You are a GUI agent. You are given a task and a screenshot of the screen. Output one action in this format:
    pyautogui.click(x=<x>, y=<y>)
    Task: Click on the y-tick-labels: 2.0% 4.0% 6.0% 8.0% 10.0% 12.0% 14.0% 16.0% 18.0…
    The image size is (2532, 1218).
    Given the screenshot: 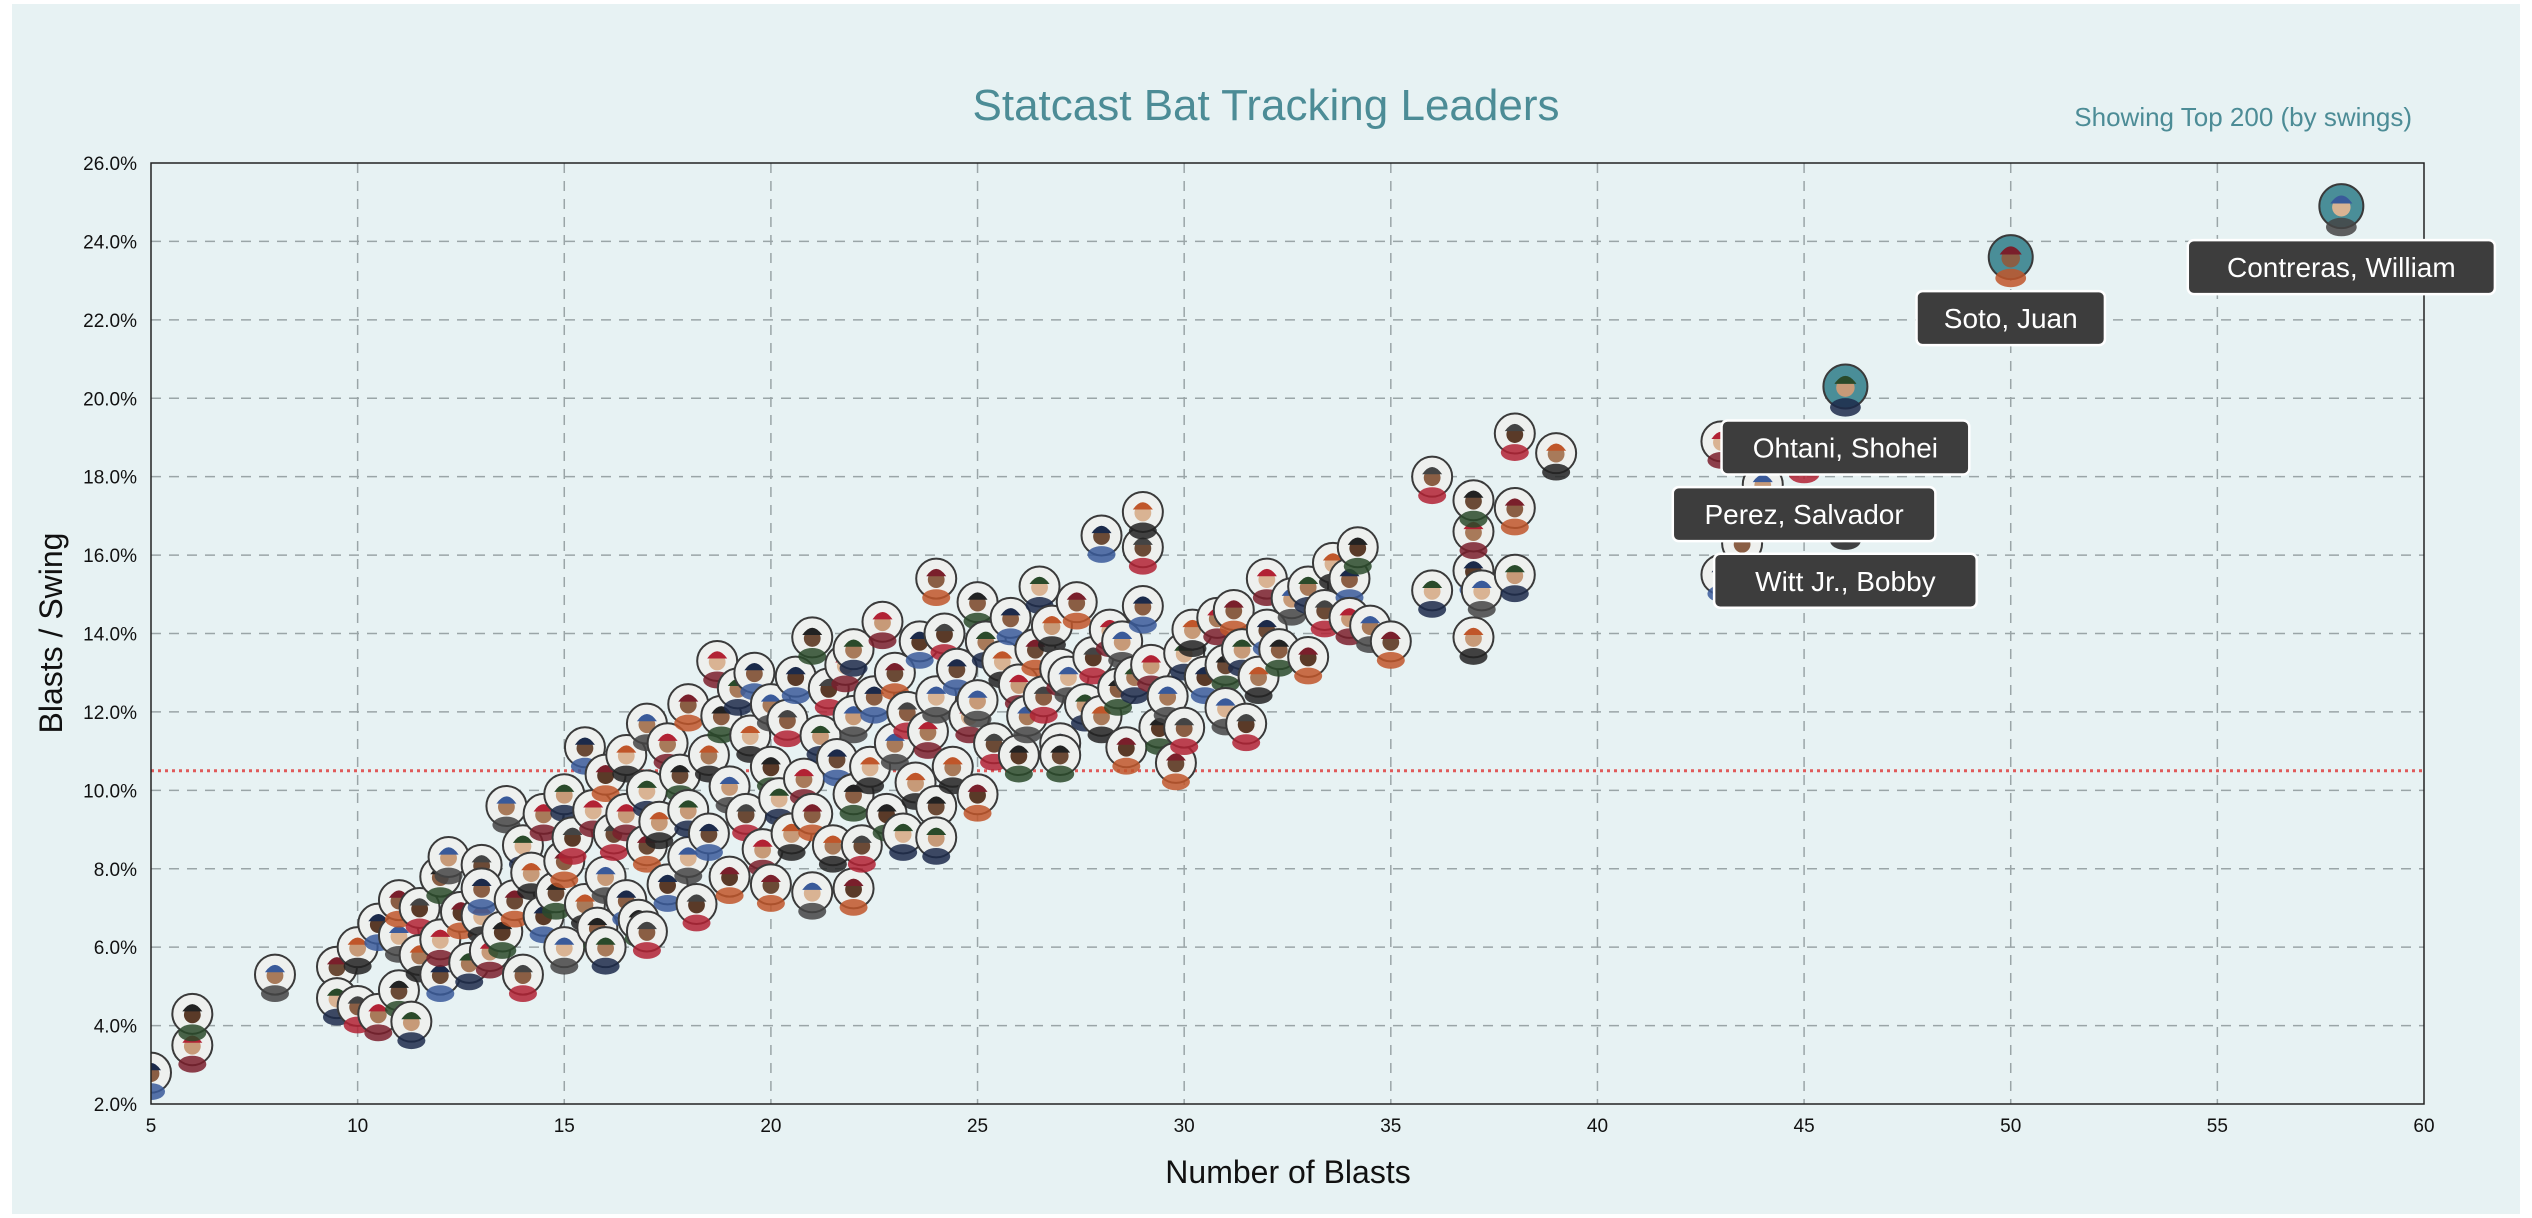 What is the action you would take?
    pyautogui.click(x=110, y=635)
    